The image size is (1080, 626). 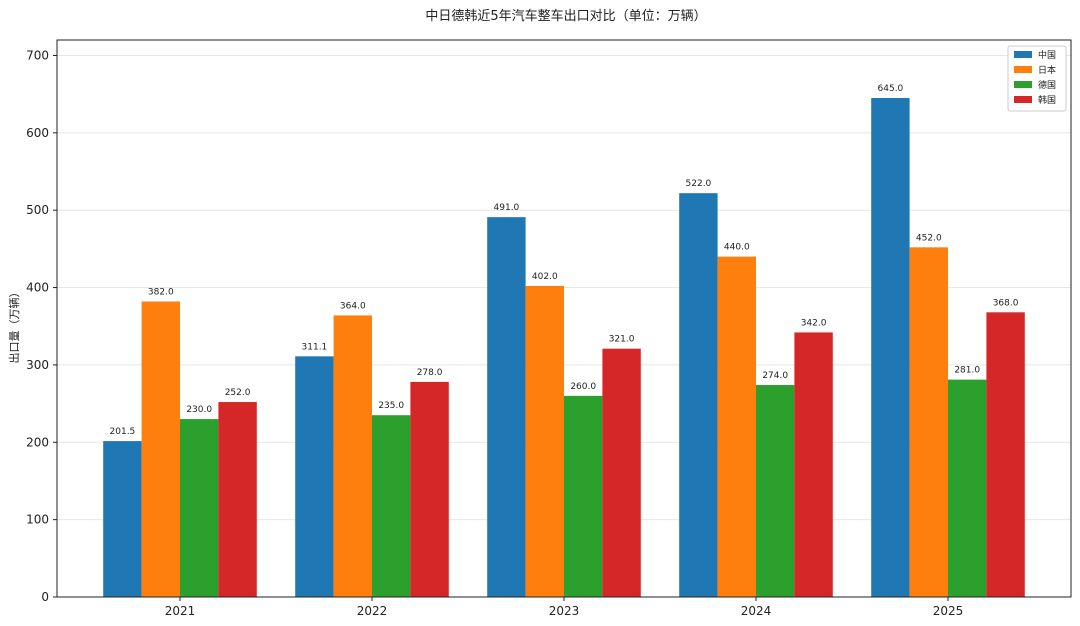 What do you see at coordinates (180, 611) in the screenshot?
I see `x-tick-label: 2021` at bounding box center [180, 611].